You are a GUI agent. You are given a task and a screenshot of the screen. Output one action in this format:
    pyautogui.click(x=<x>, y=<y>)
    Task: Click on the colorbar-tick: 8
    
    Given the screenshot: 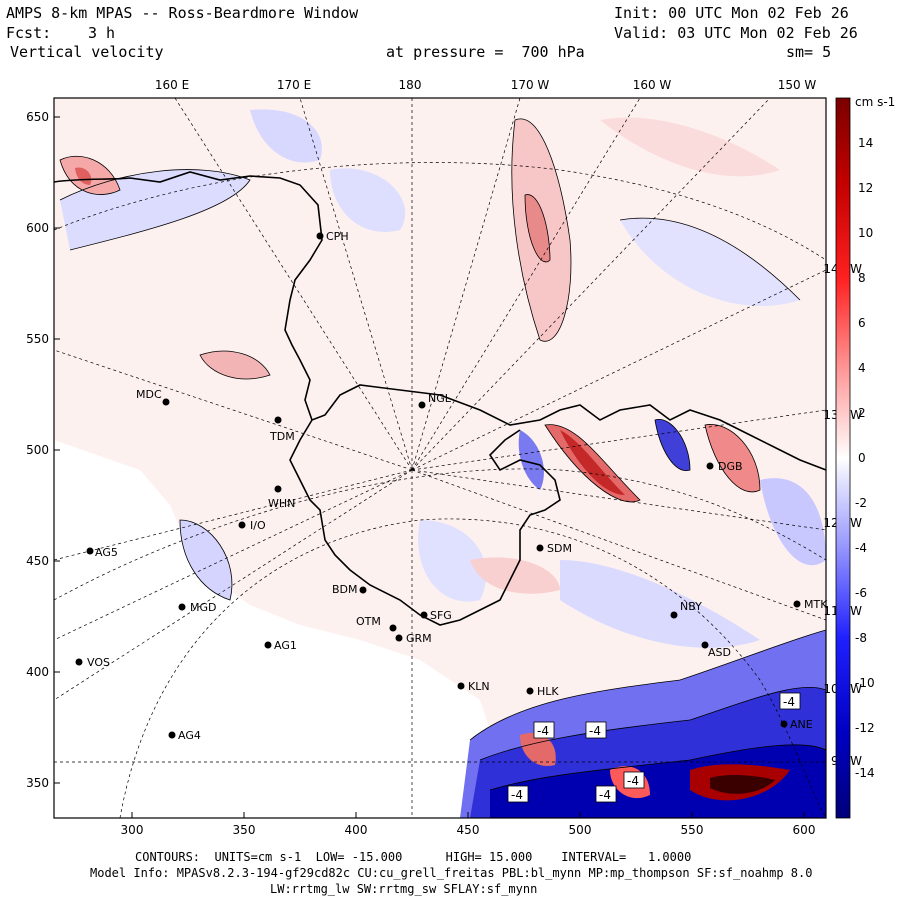 What is the action you would take?
    pyautogui.click(x=862, y=278)
    